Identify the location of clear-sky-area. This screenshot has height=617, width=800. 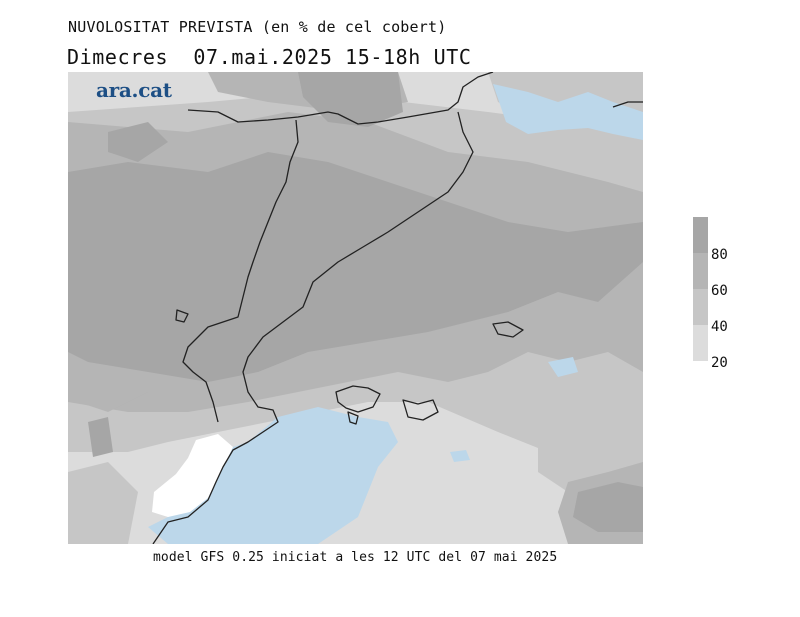
(192, 475).